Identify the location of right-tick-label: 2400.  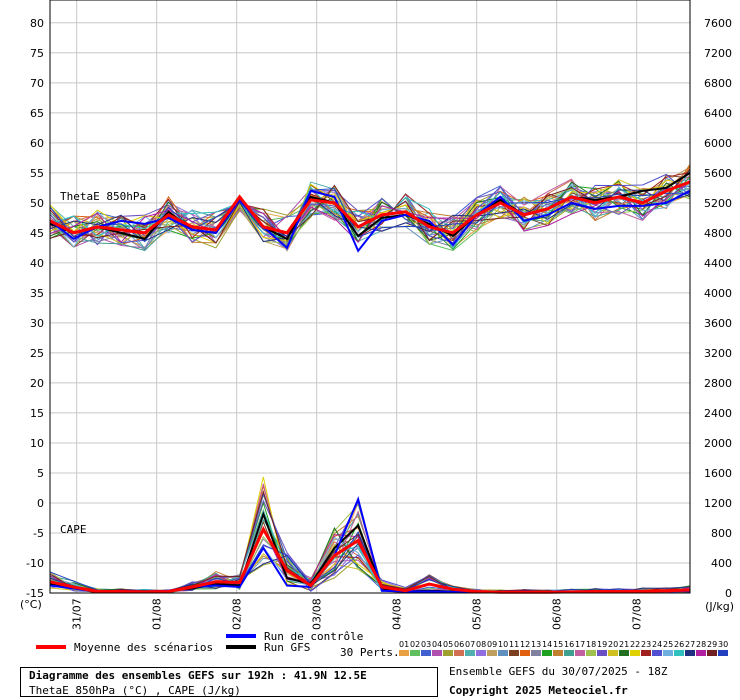
(718, 413).